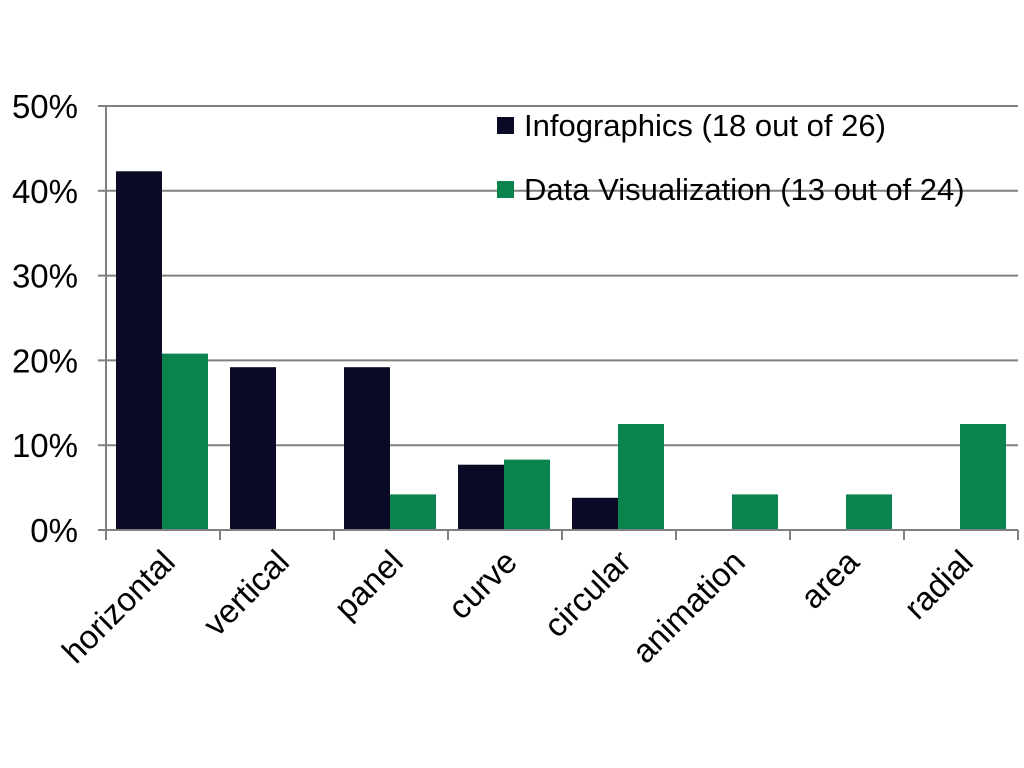  What do you see at coordinates (246, 593) in the screenshot?
I see `x-tick-label-vertical: vertical` at bounding box center [246, 593].